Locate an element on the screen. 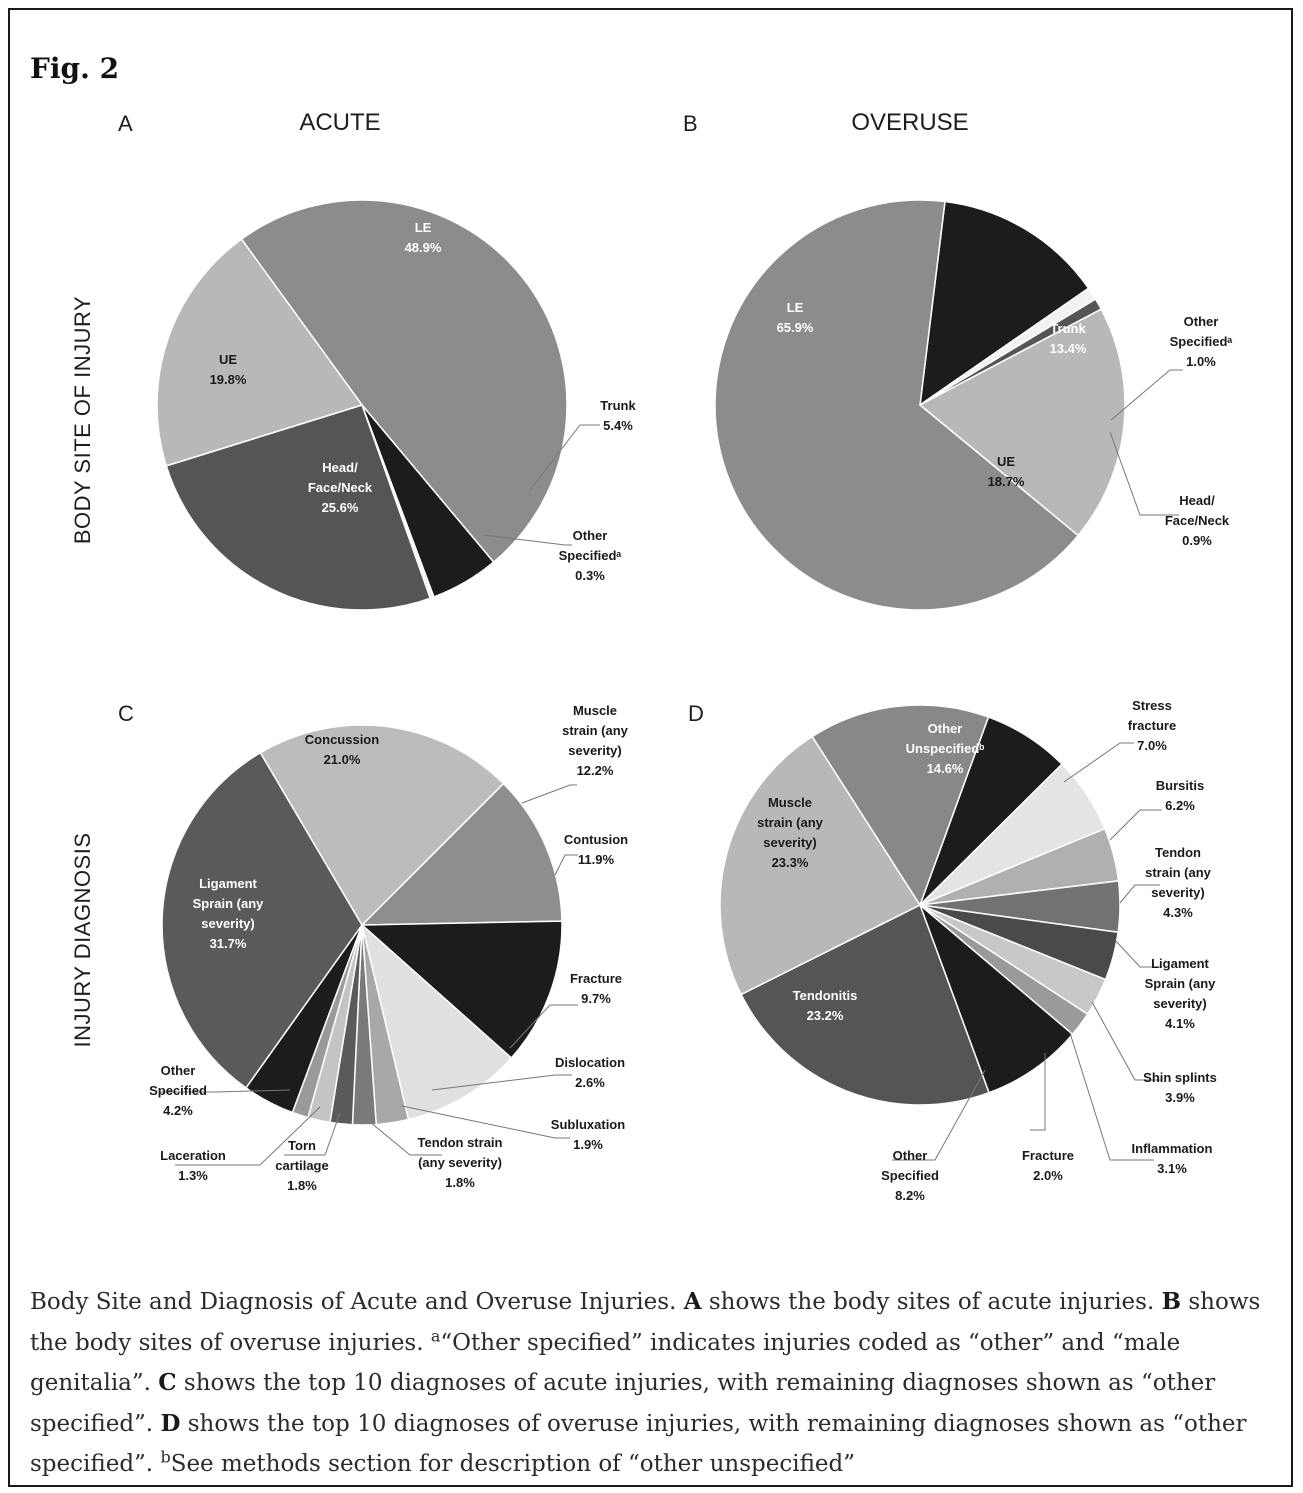 This screenshot has width=1303, height=1493. row-title-body-site: BODY SITE OF INJURY is located at coordinates (82, 420).